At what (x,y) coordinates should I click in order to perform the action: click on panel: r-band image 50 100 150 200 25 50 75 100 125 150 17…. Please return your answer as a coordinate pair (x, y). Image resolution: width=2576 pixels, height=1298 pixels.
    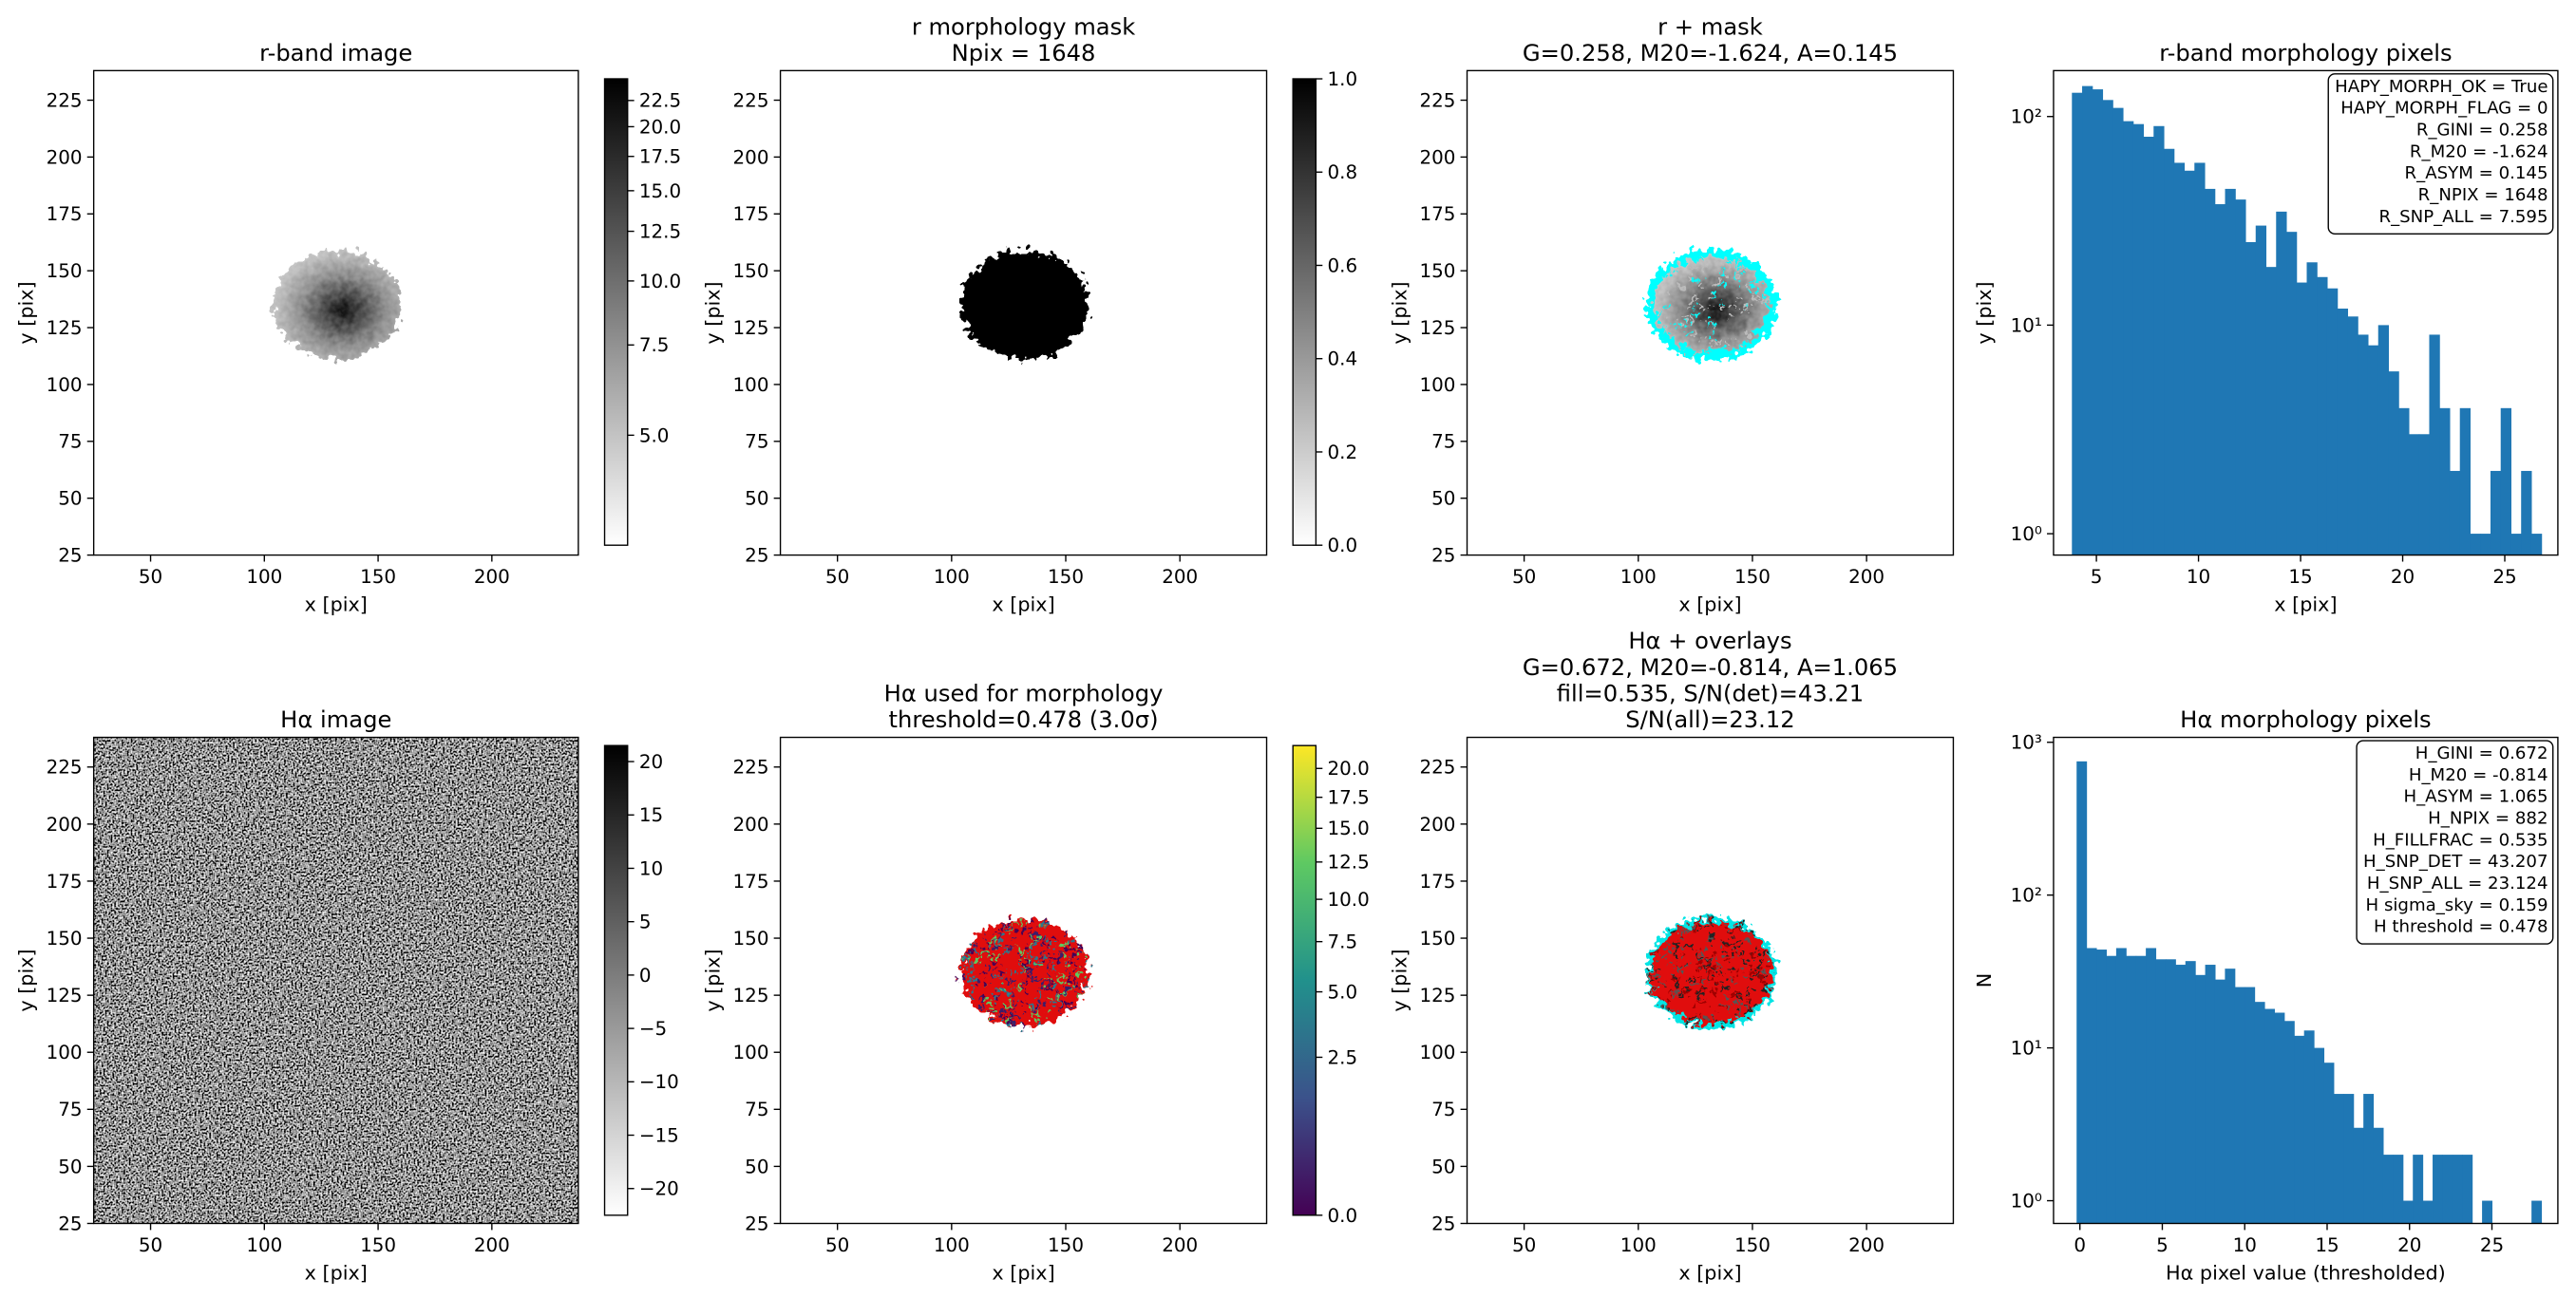
    Looking at the image, I should click on (348, 327).